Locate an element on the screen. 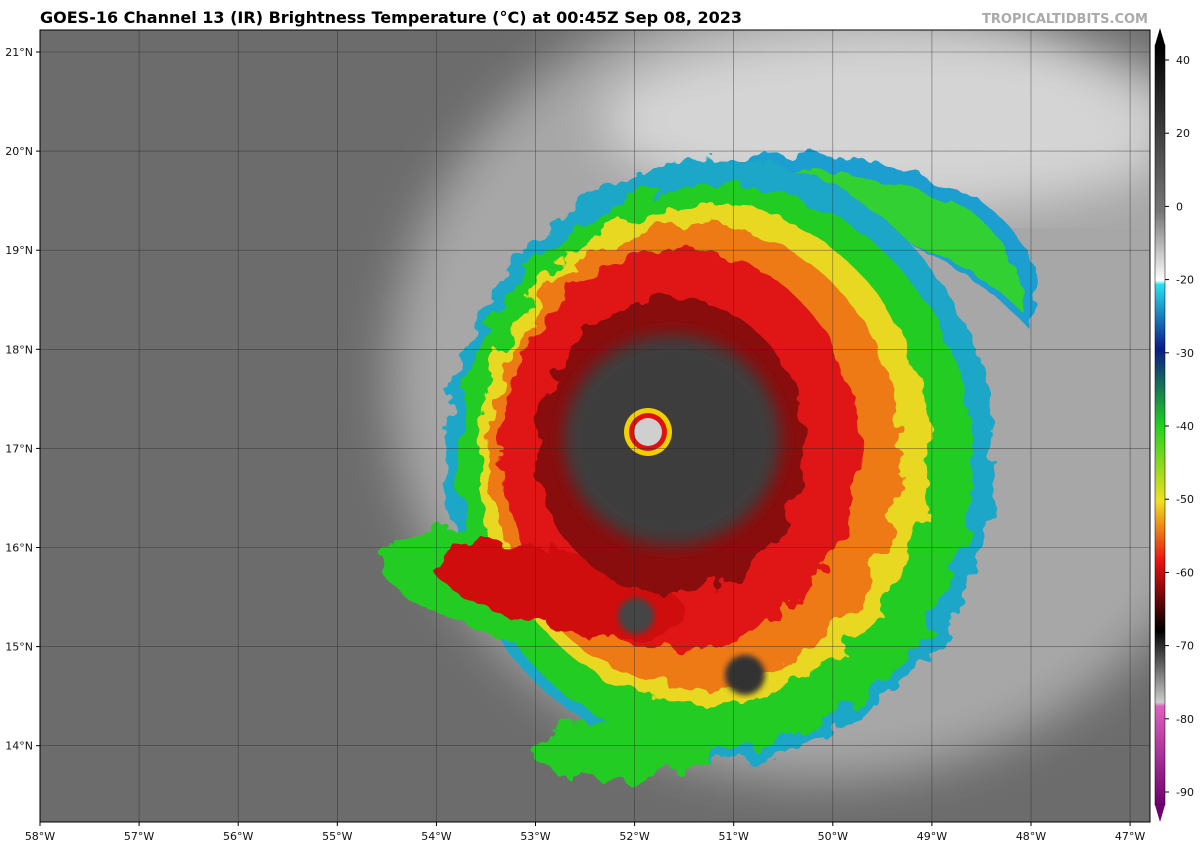  lat-label: 18°N is located at coordinates (19, 349).